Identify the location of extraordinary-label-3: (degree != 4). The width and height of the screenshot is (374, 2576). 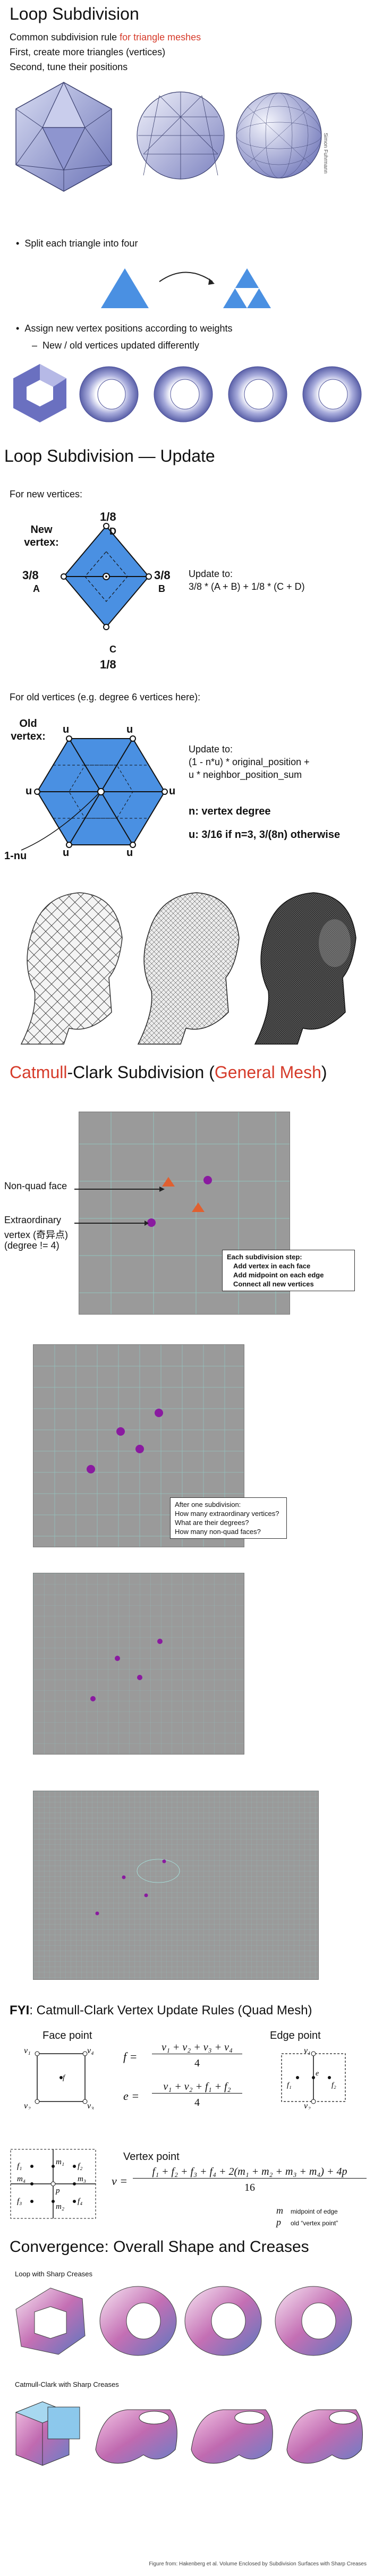
(32, 1245).